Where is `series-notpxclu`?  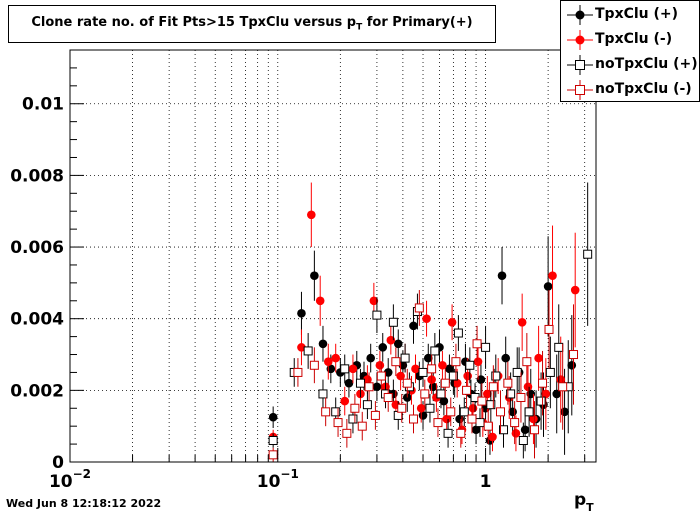
series-notpxclu is located at coordinates (423, 376).